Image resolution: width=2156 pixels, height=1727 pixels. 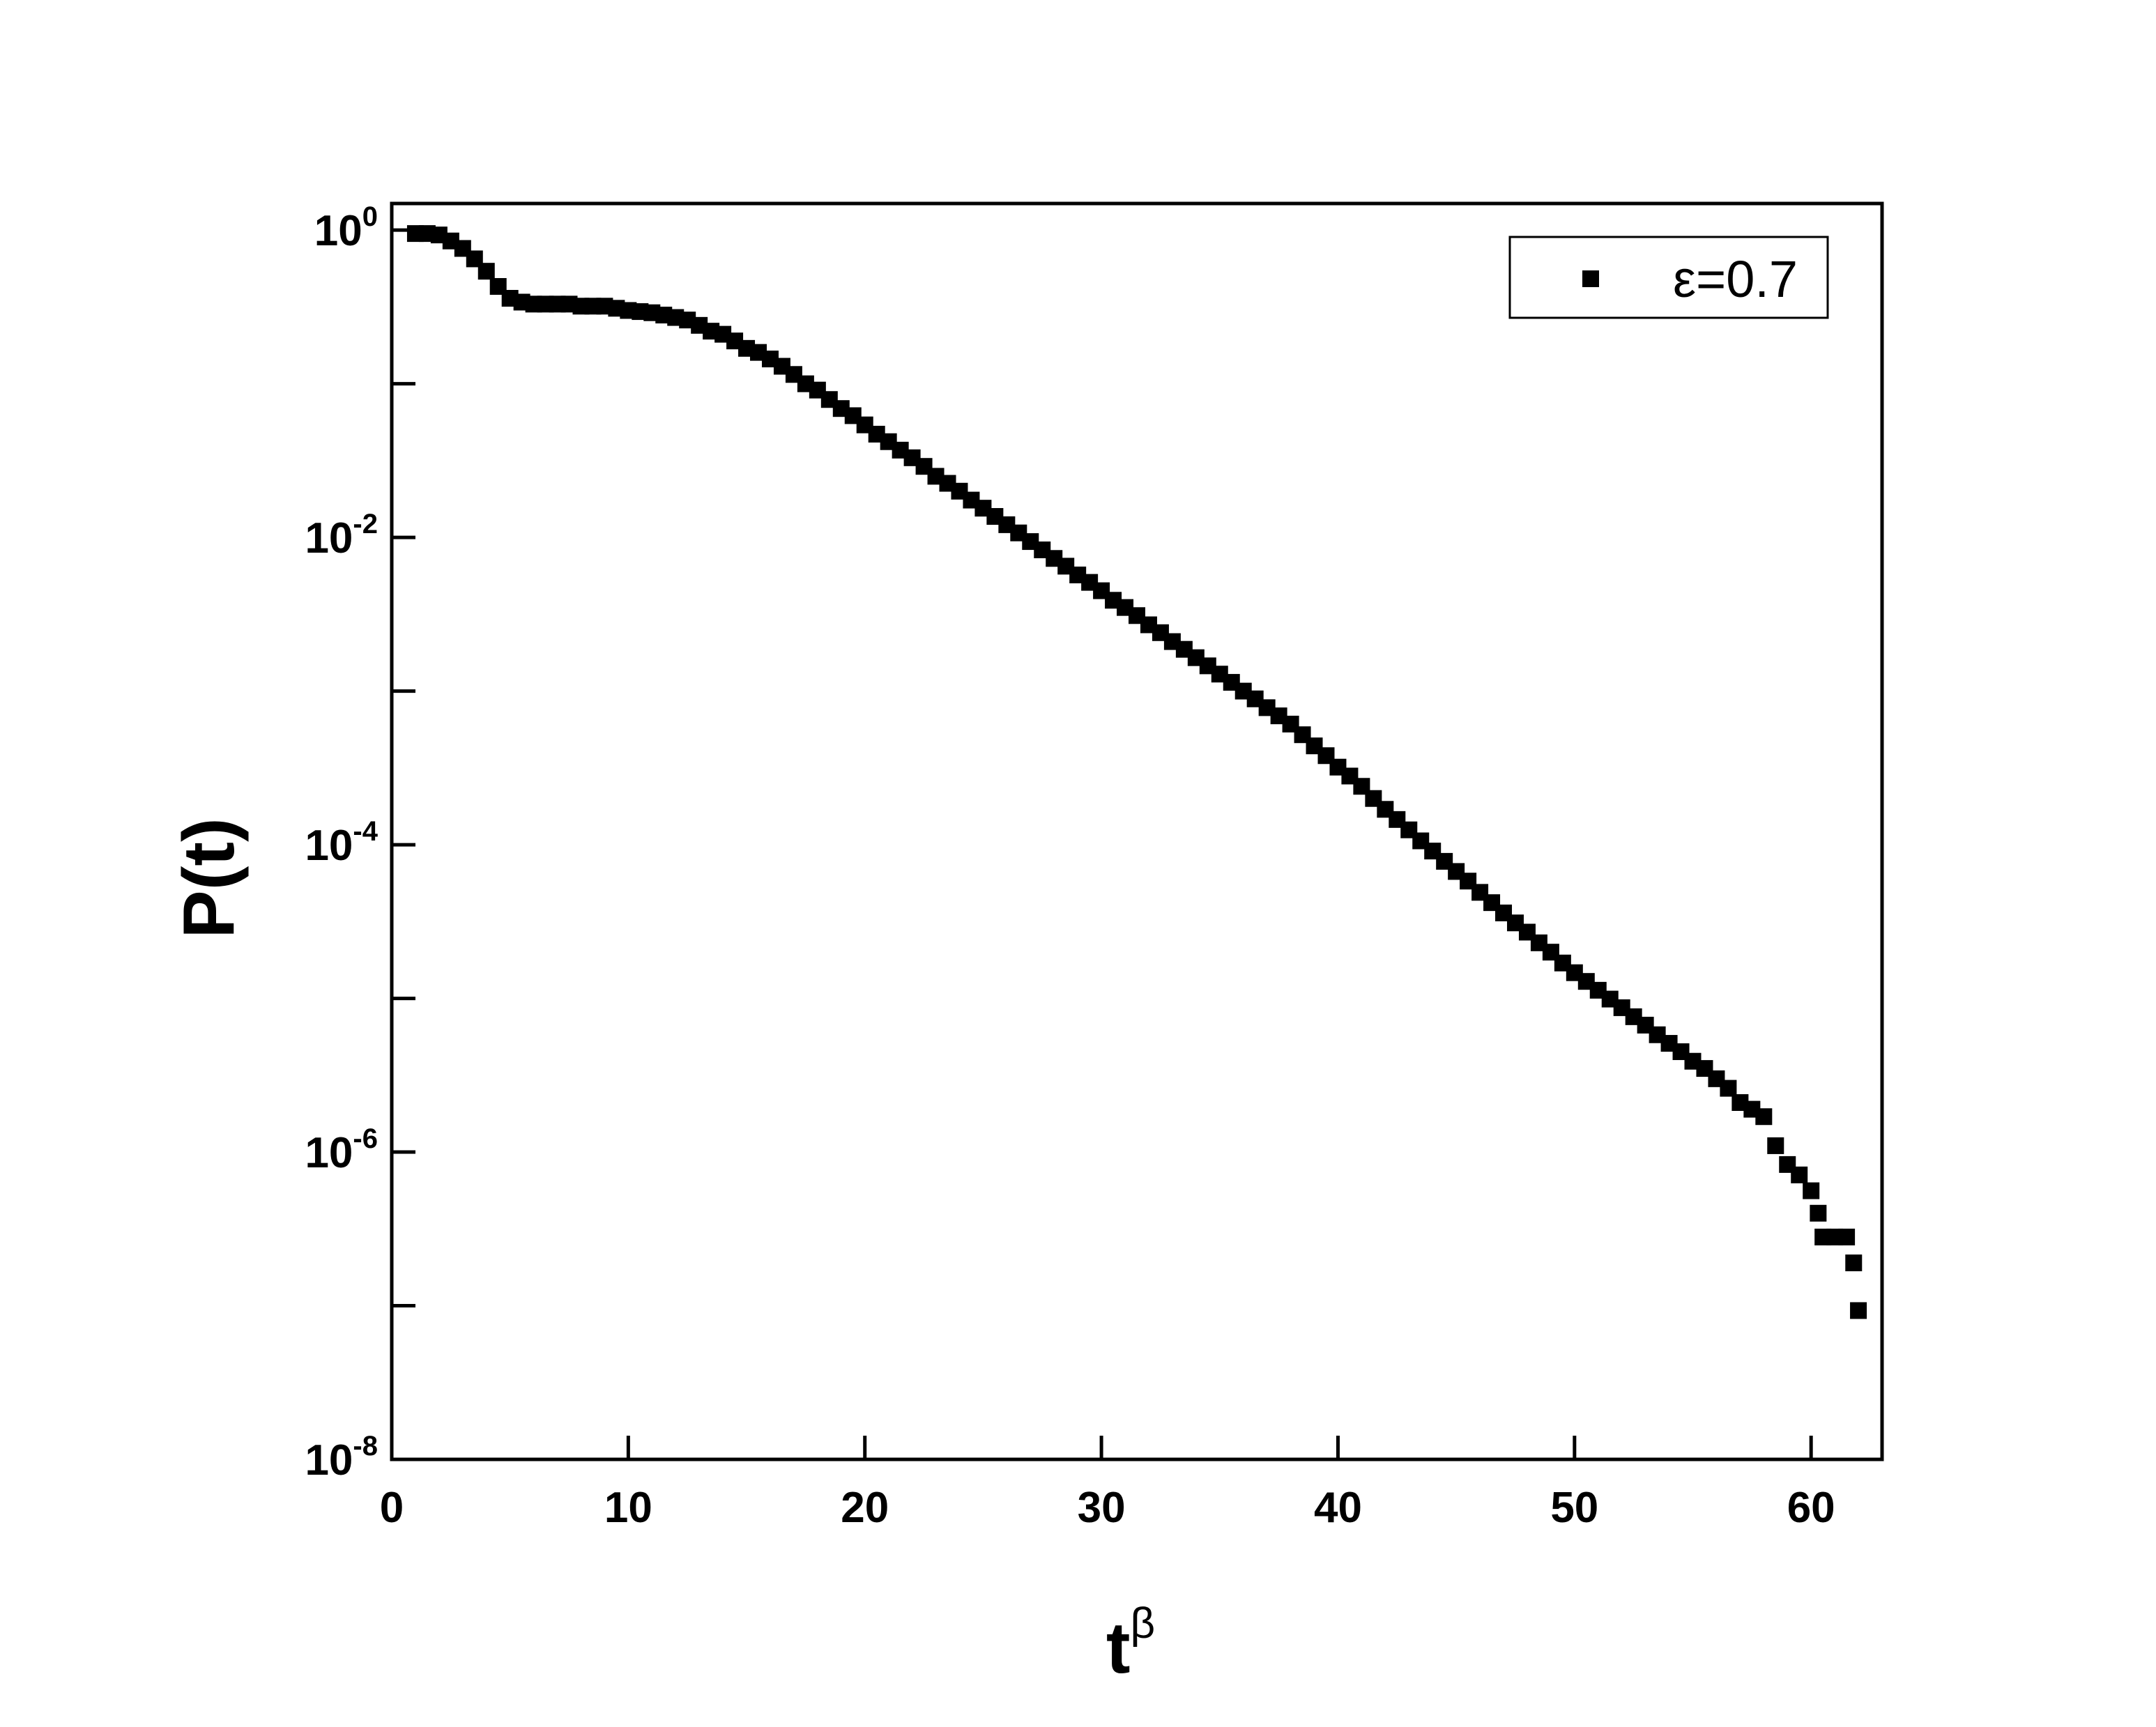 I want to click on x-tick-label: 60, so click(x=1811, y=1508).